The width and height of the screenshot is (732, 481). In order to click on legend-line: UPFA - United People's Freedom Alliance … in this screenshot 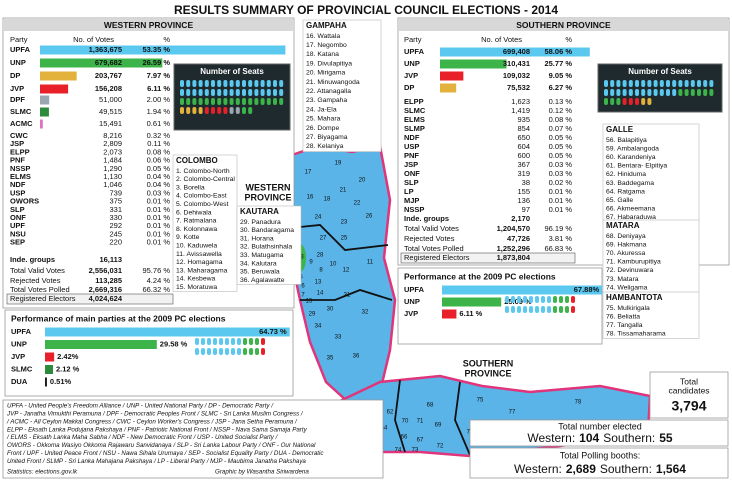, I will do `click(140, 406)`.